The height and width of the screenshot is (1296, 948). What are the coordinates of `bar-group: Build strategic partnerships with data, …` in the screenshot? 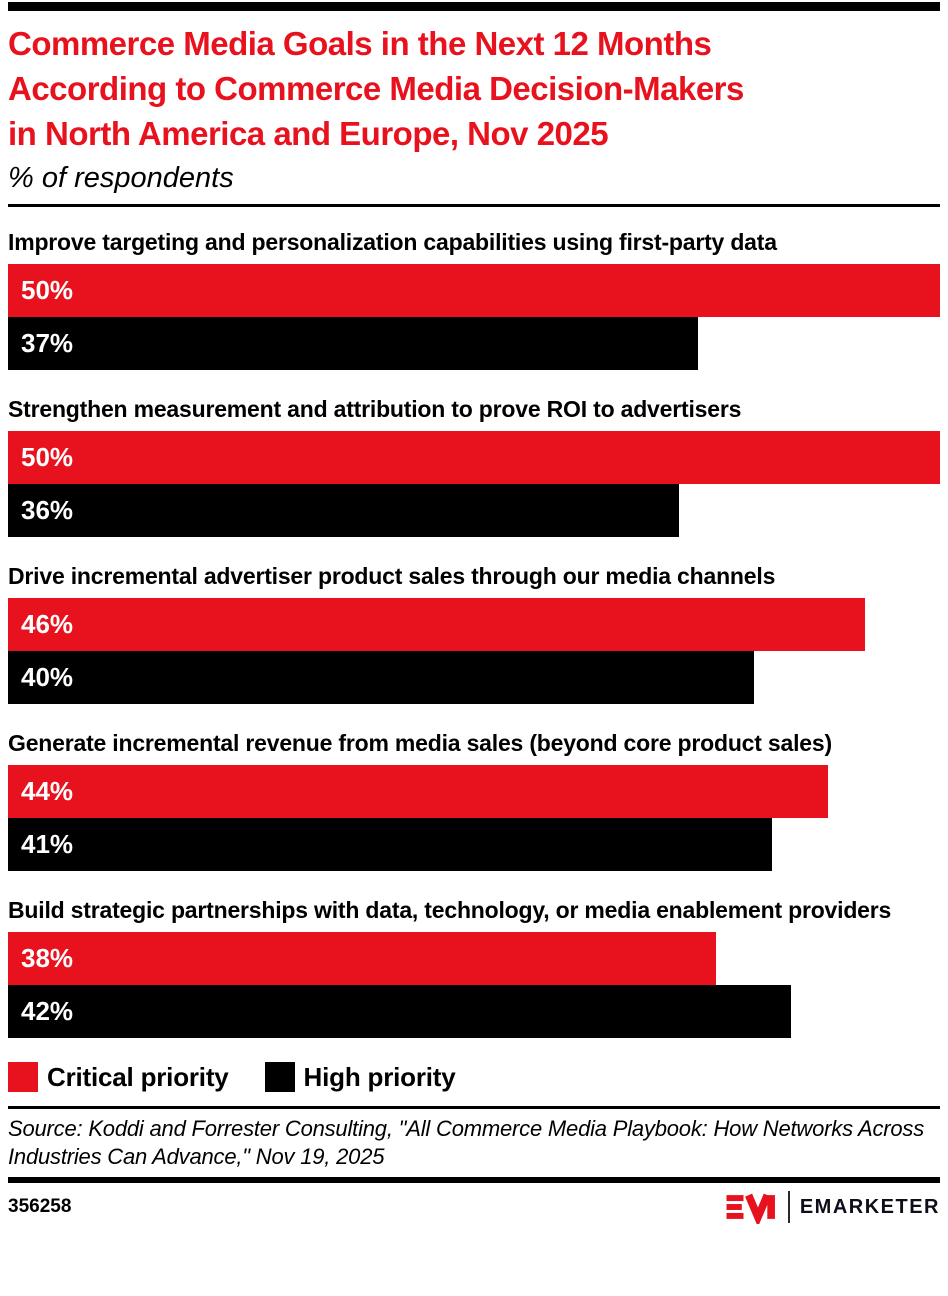 It's located at (474, 966).